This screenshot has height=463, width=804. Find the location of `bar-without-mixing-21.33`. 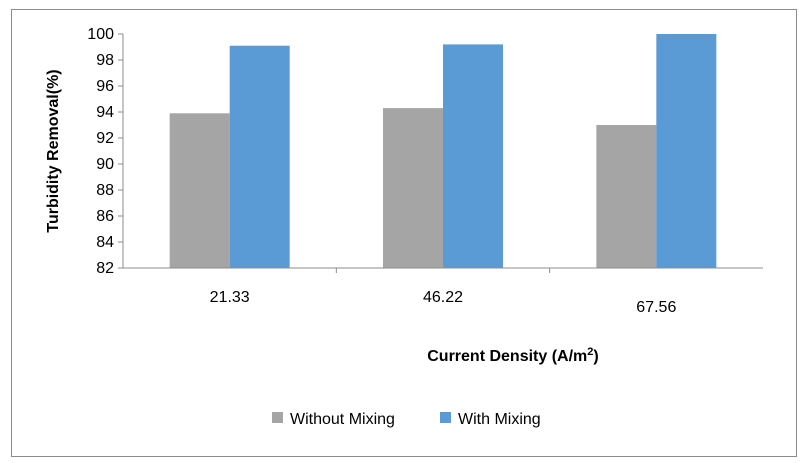

bar-without-mixing-21.33 is located at coordinates (199, 190).